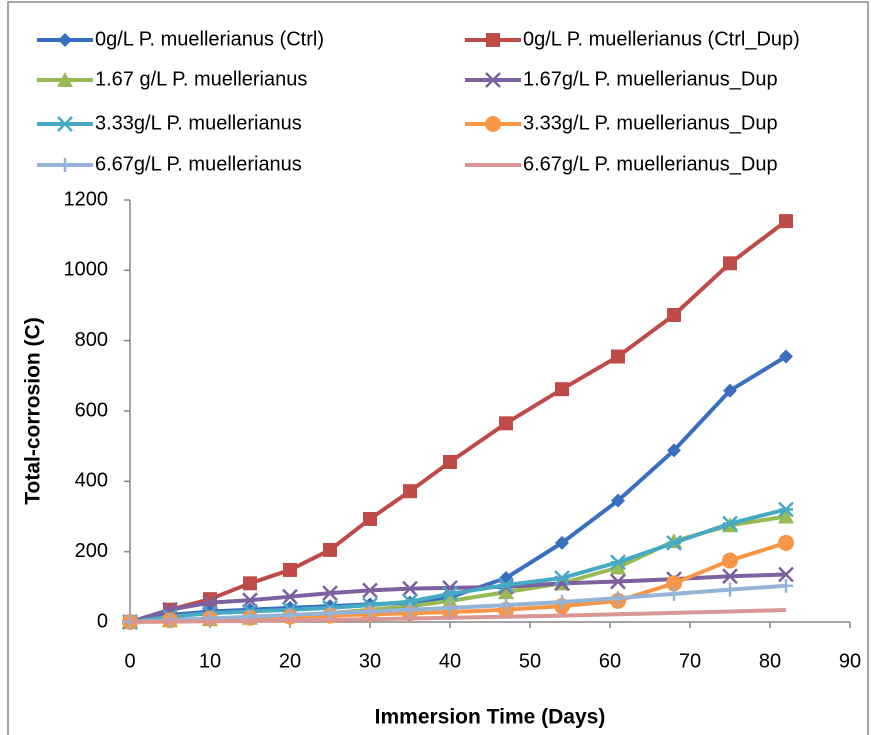 The image size is (871, 735). Describe the element at coordinates (661, 39) in the screenshot. I see `legend-label: 0g/L P. muellerianus (Ctrl_Dup)` at that location.